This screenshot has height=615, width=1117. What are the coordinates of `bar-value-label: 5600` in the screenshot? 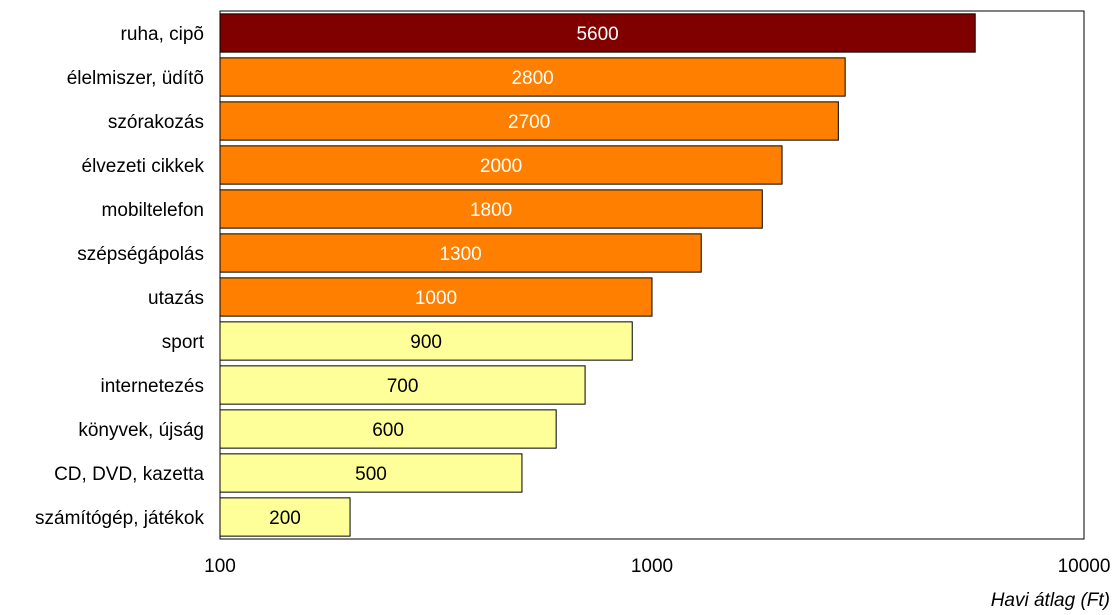 It's located at (597, 34).